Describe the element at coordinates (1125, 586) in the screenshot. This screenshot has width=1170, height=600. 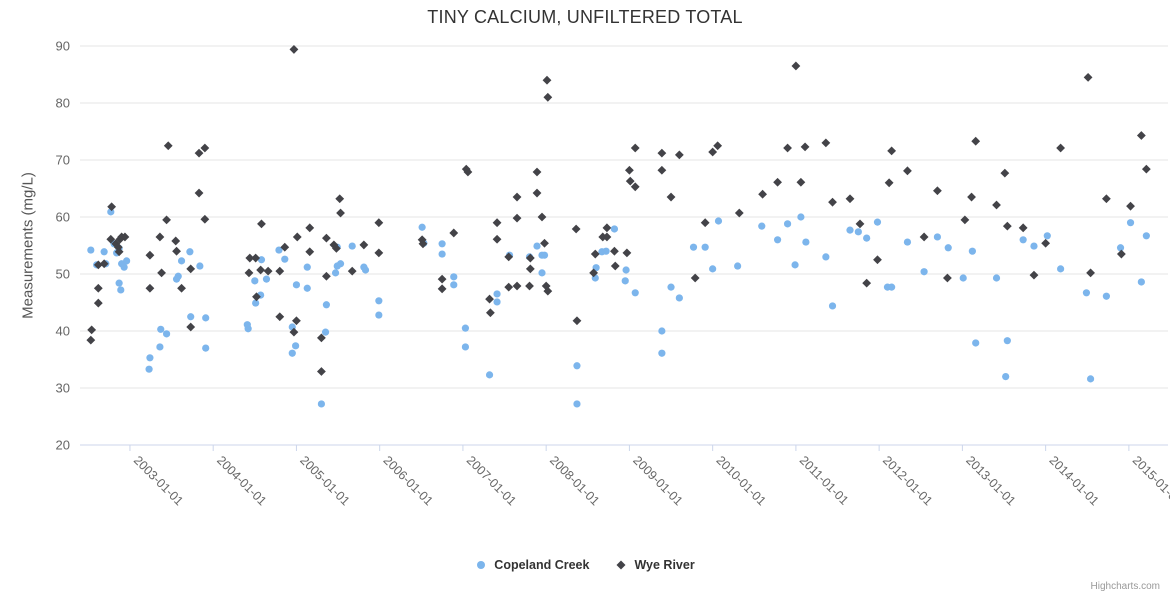
I see `highcharts-credits-link: Highcharts.com` at that location.